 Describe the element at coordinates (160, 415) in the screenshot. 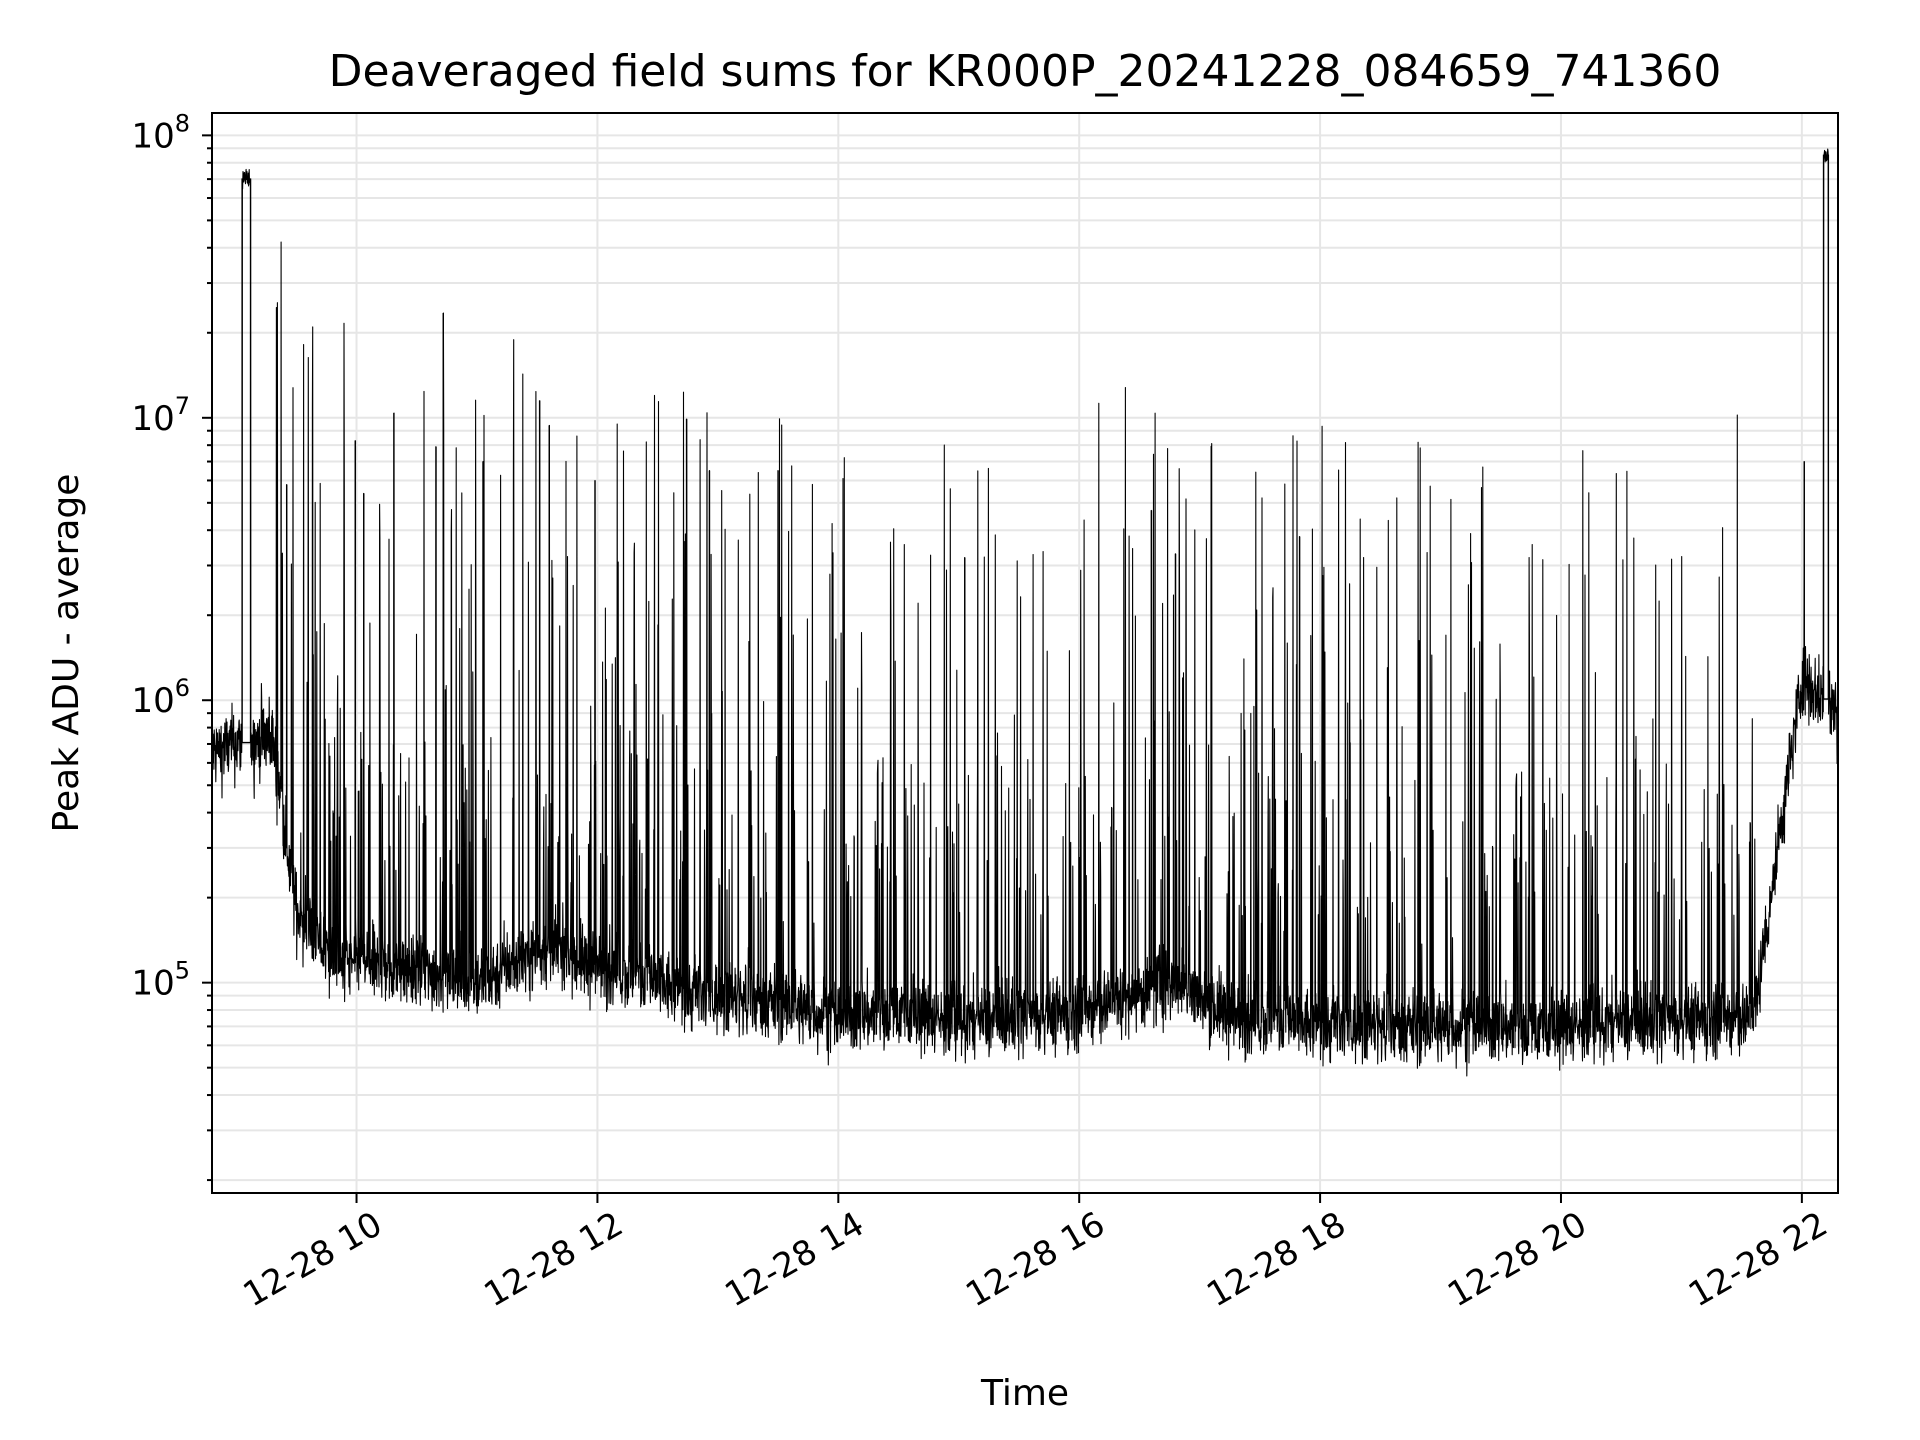

I see `y-tick-label: 10⁷` at that location.